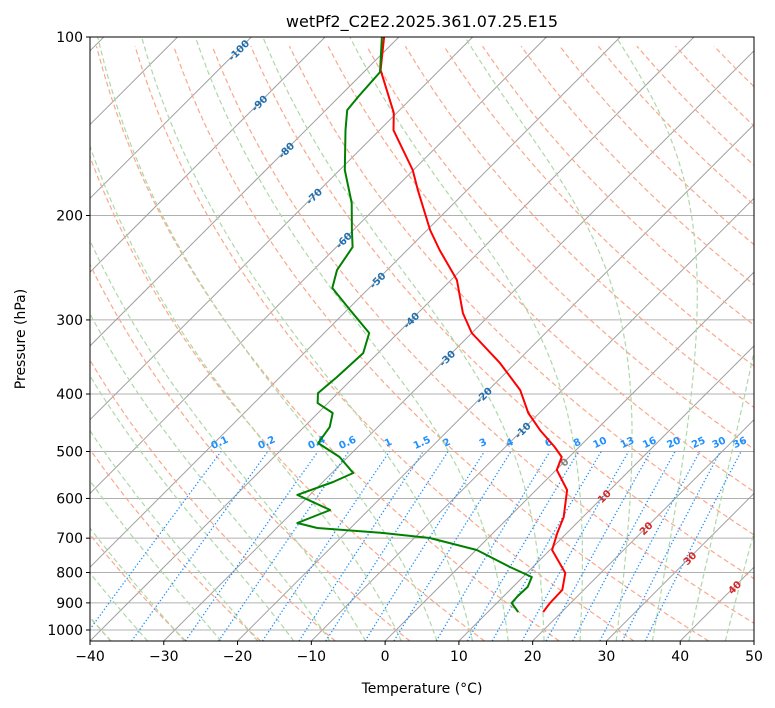 This screenshot has width=775, height=708. What do you see at coordinates (422, 689) in the screenshot?
I see `x-axis-label: Temperature (°C)` at bounding box center [422, 689].